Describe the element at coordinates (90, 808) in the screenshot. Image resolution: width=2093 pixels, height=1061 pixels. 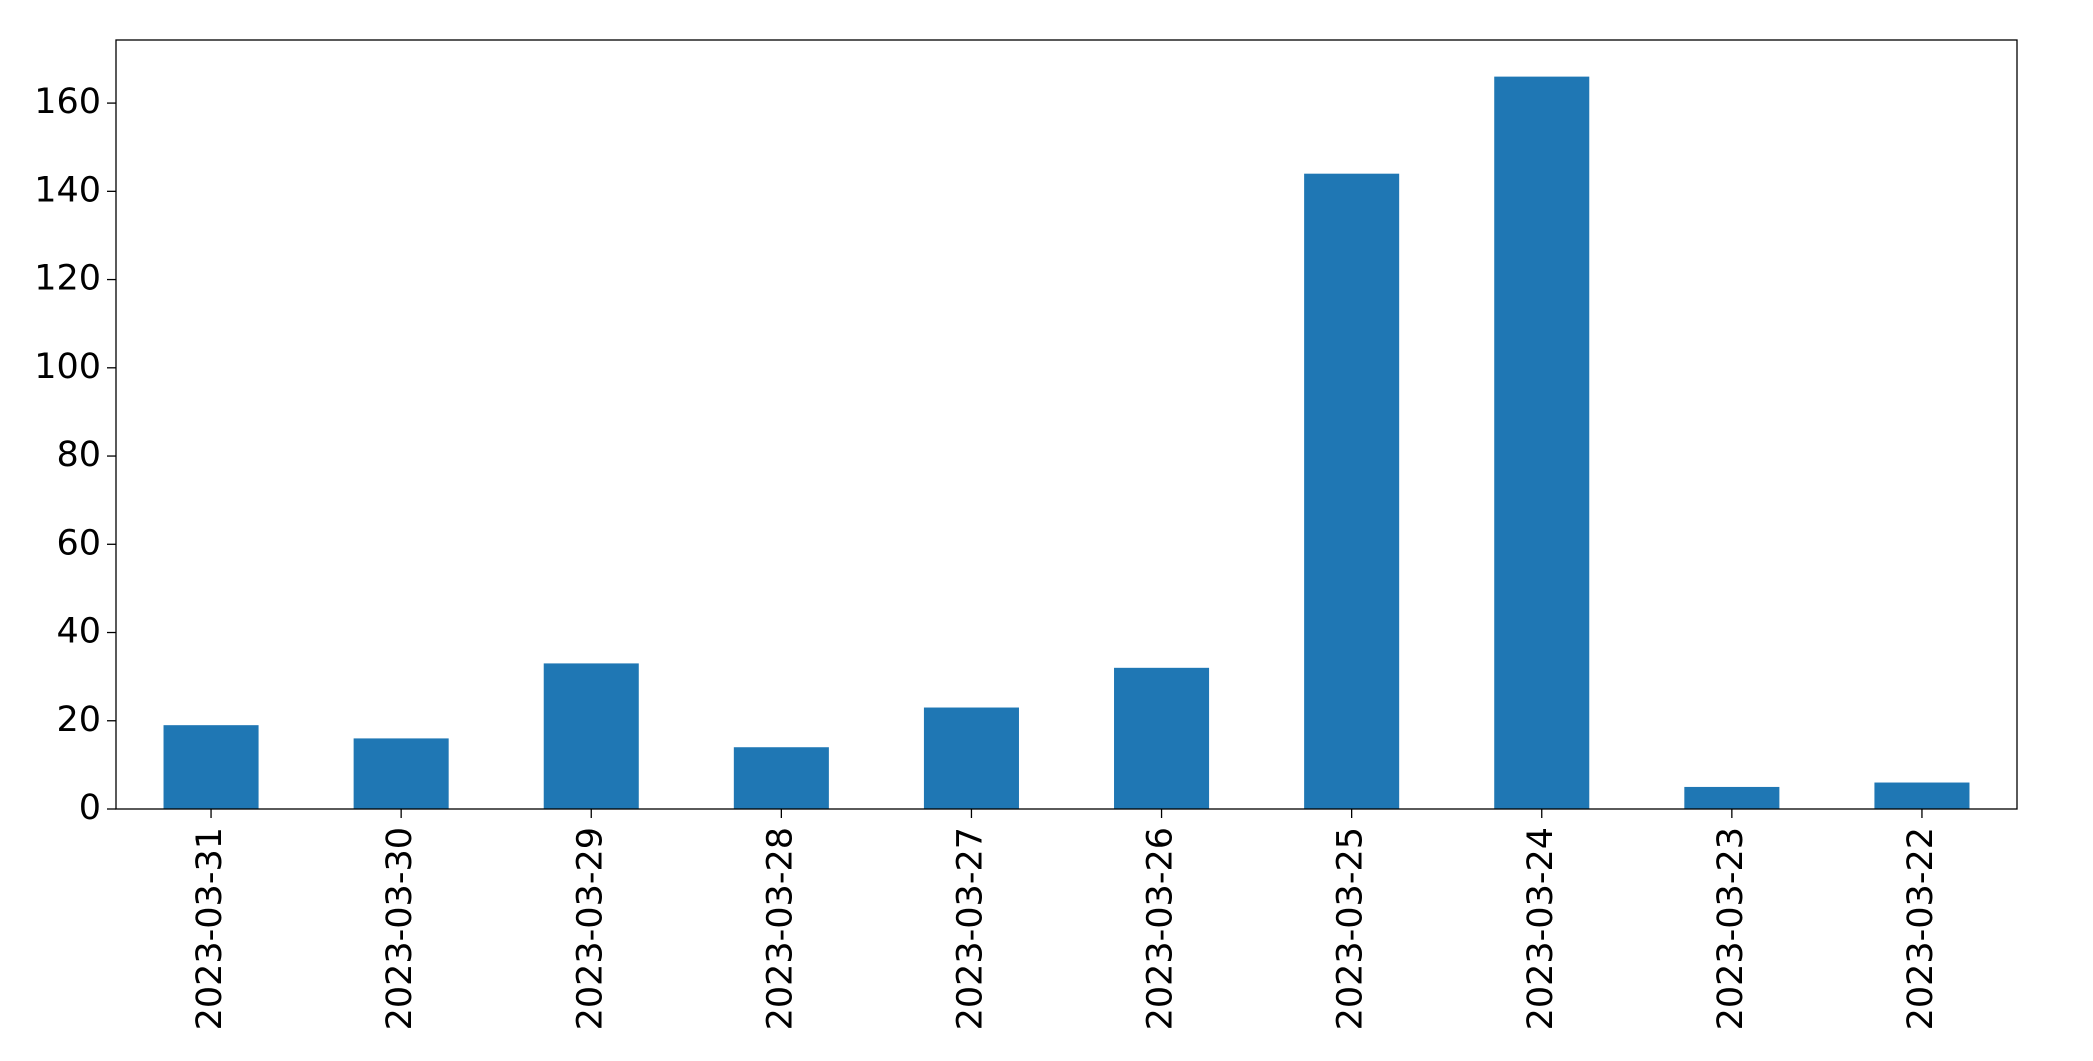
I see `y-tick-label: 0` at that location.